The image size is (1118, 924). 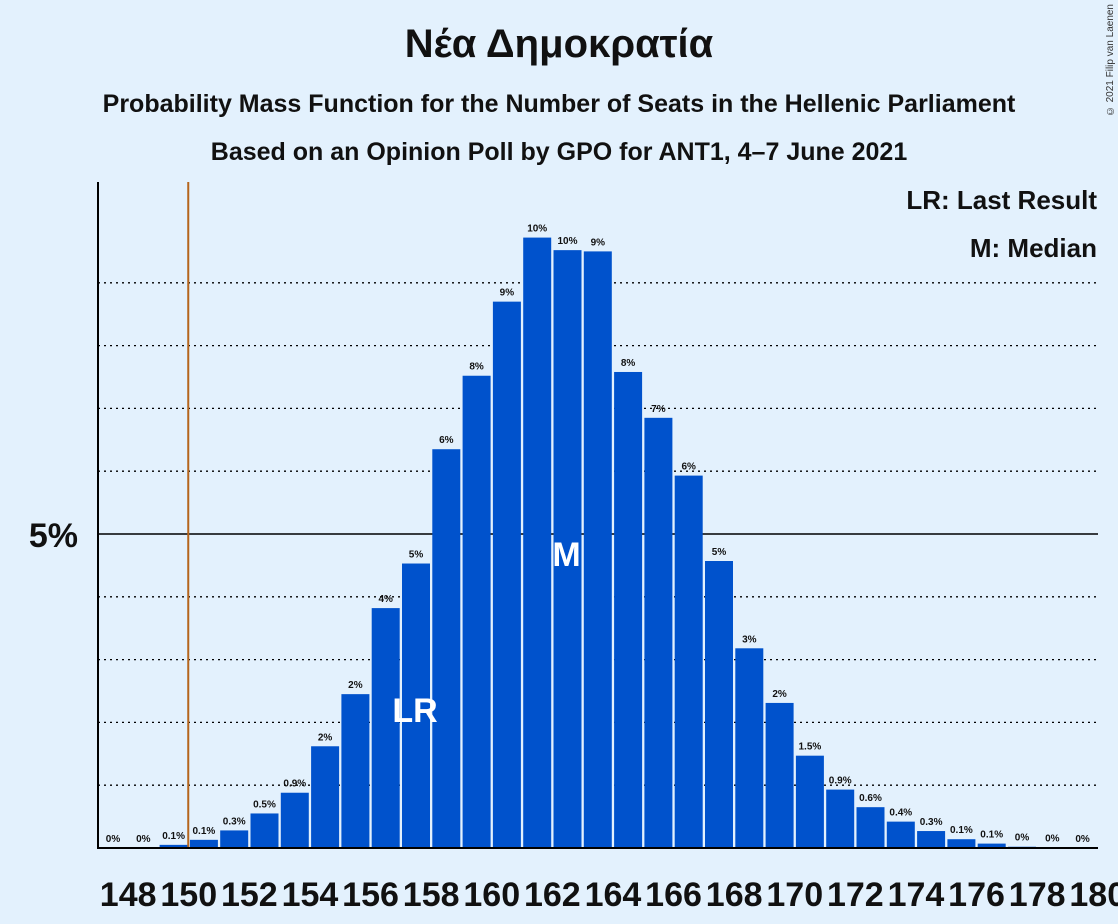 What do you see at coordinates (414, 711) in the screenshot?
I see `last-result-marker: LR` at bounding box center [414, 711].